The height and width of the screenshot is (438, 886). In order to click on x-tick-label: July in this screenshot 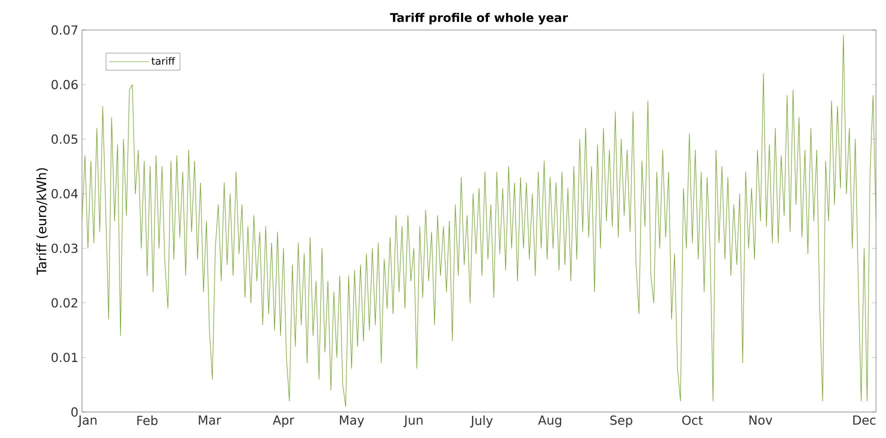, I will do `click(481, 422)`.